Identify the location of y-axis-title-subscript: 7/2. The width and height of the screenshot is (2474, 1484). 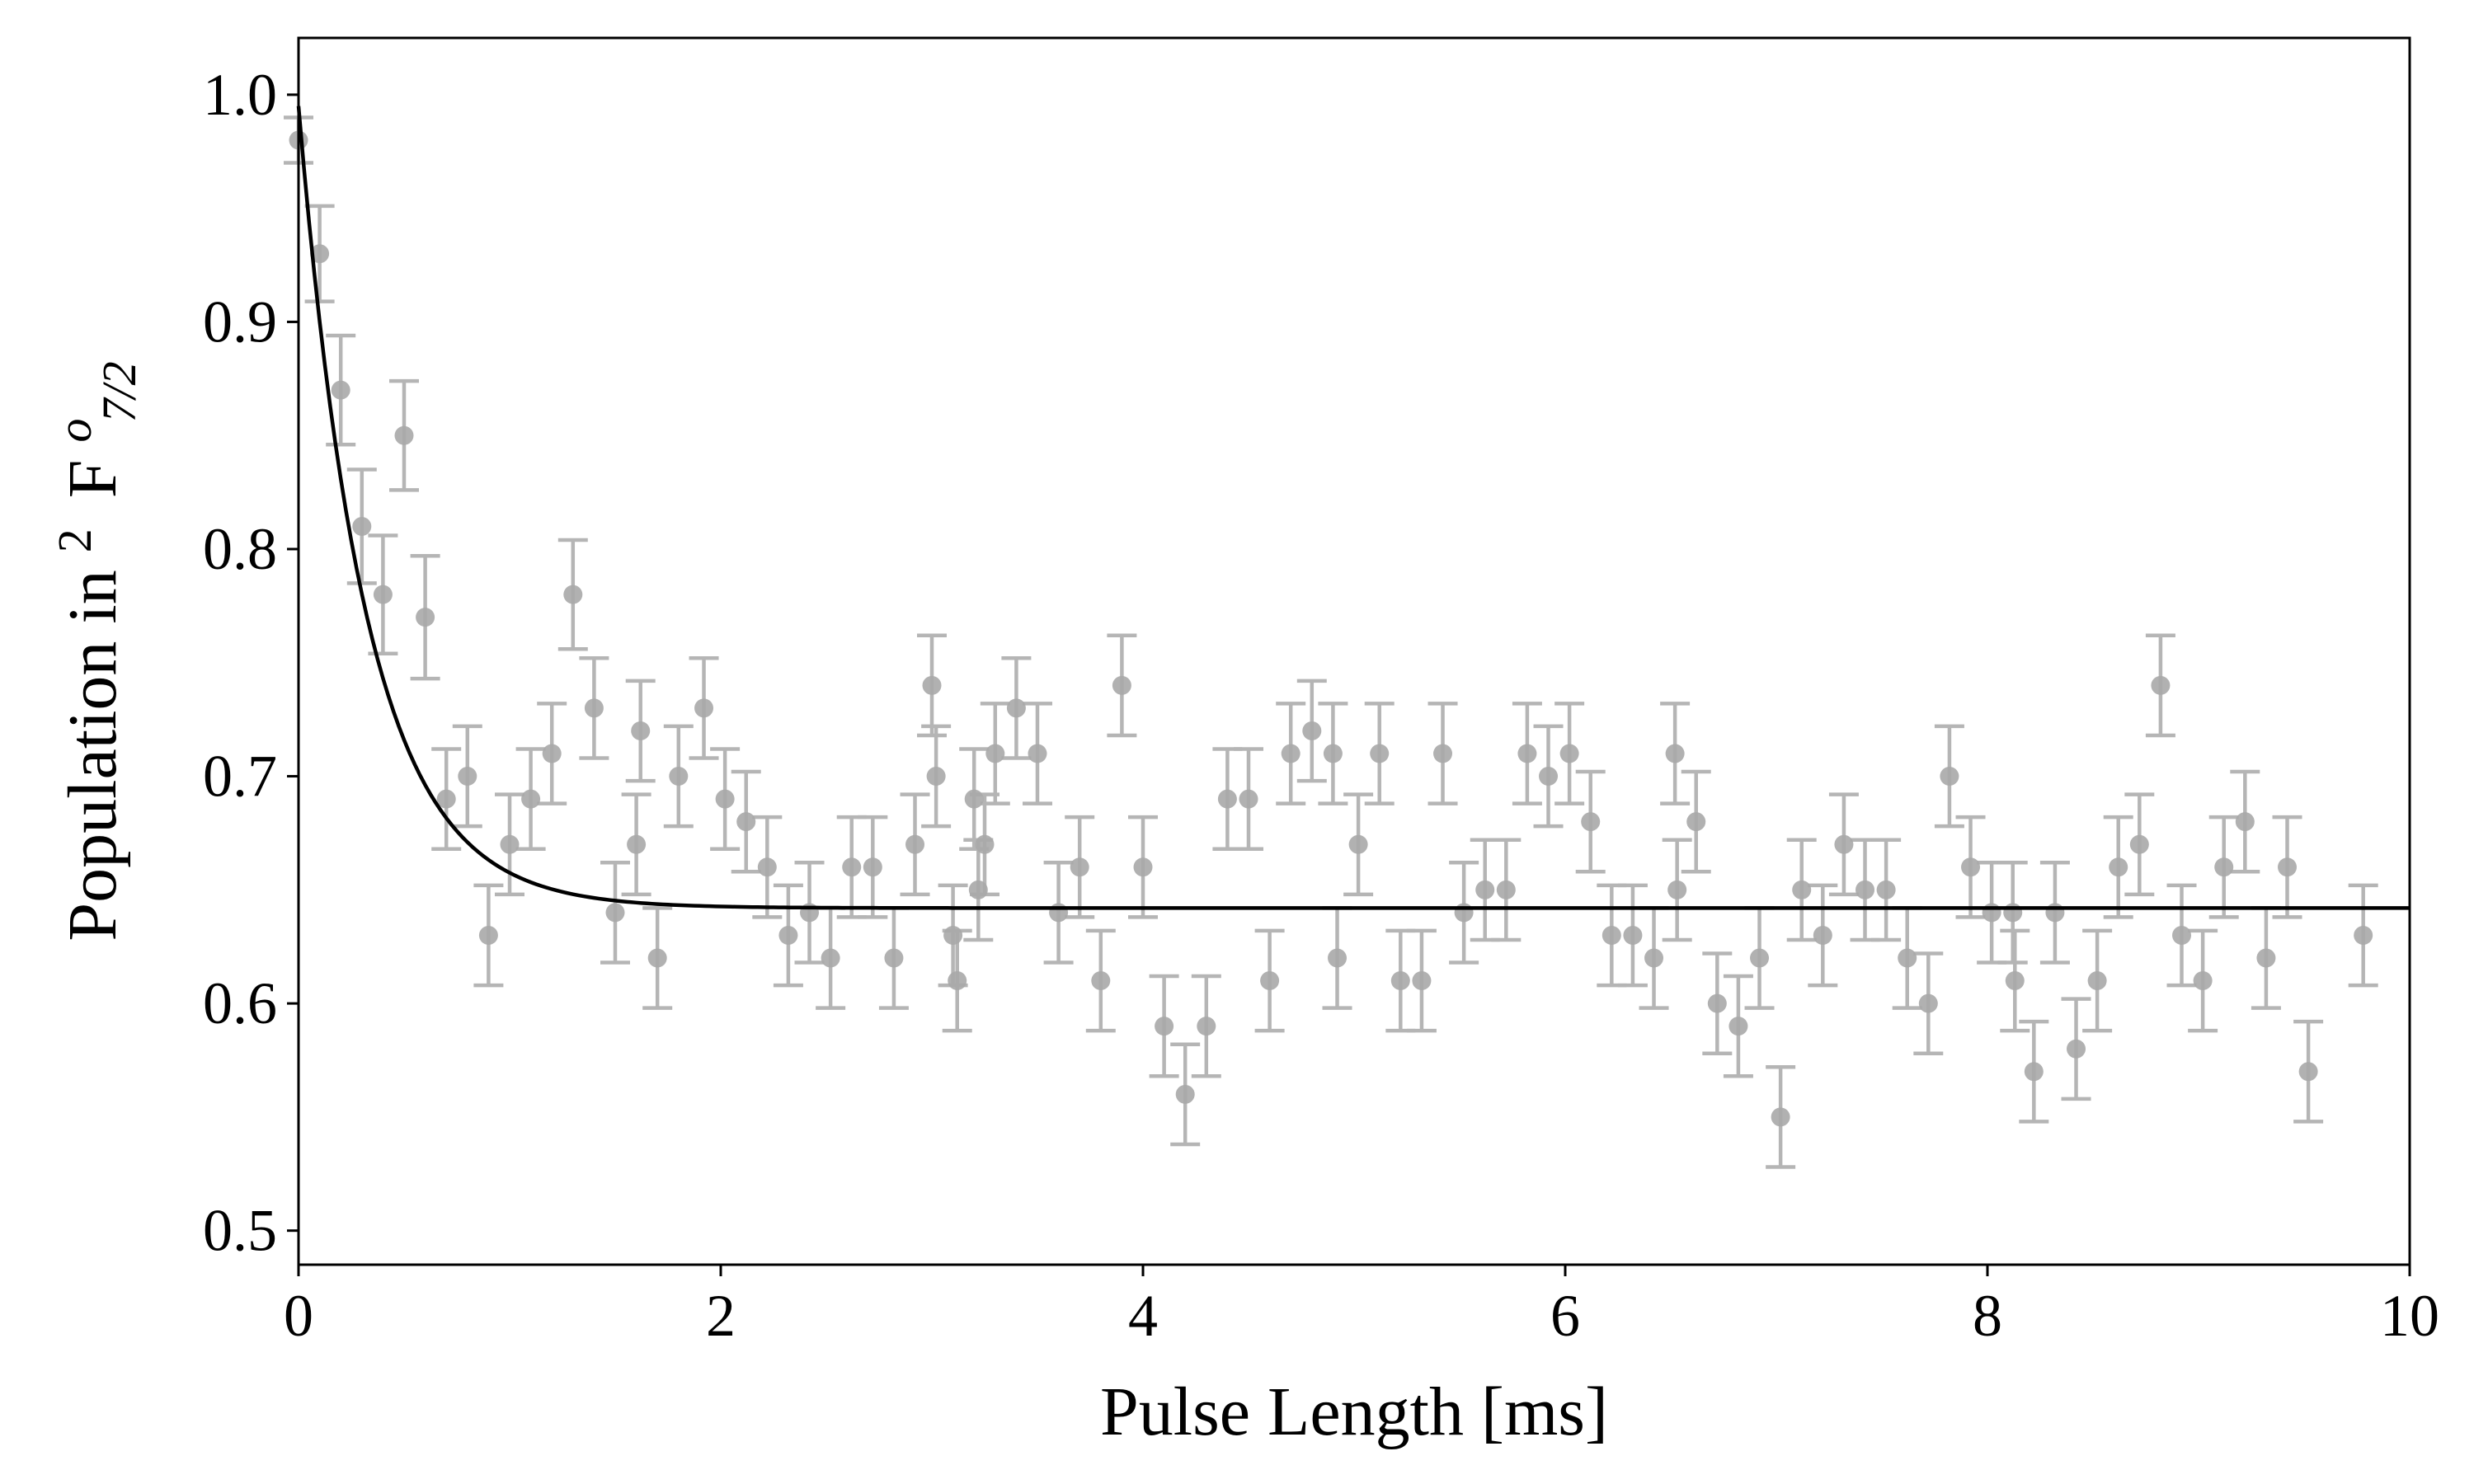
(119, 391).